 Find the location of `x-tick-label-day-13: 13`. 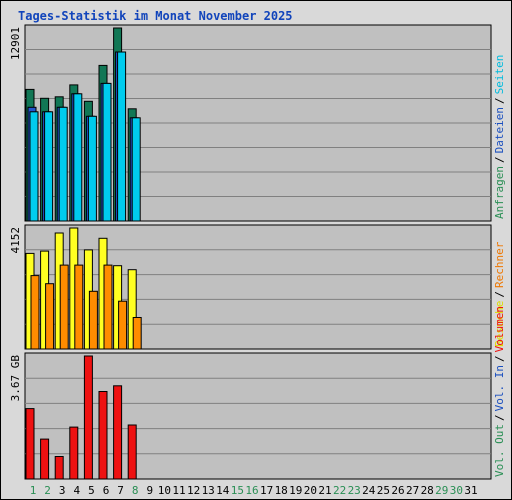

x-tick-label-day-13: 13 is located at coordinates (208, 490).